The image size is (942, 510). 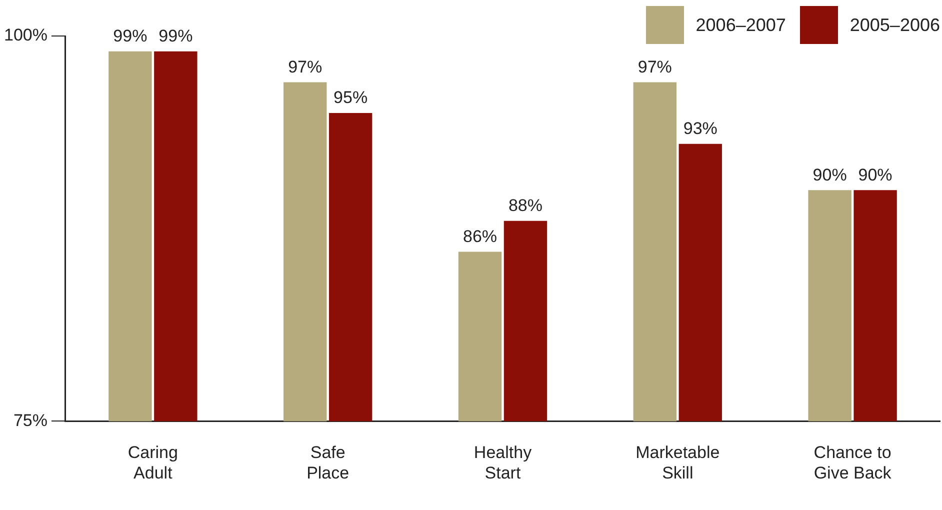 What do you see at coordinates (351, 98) in the screenshot?
I see `data-label: 95%` at bounding box center [351, 98].